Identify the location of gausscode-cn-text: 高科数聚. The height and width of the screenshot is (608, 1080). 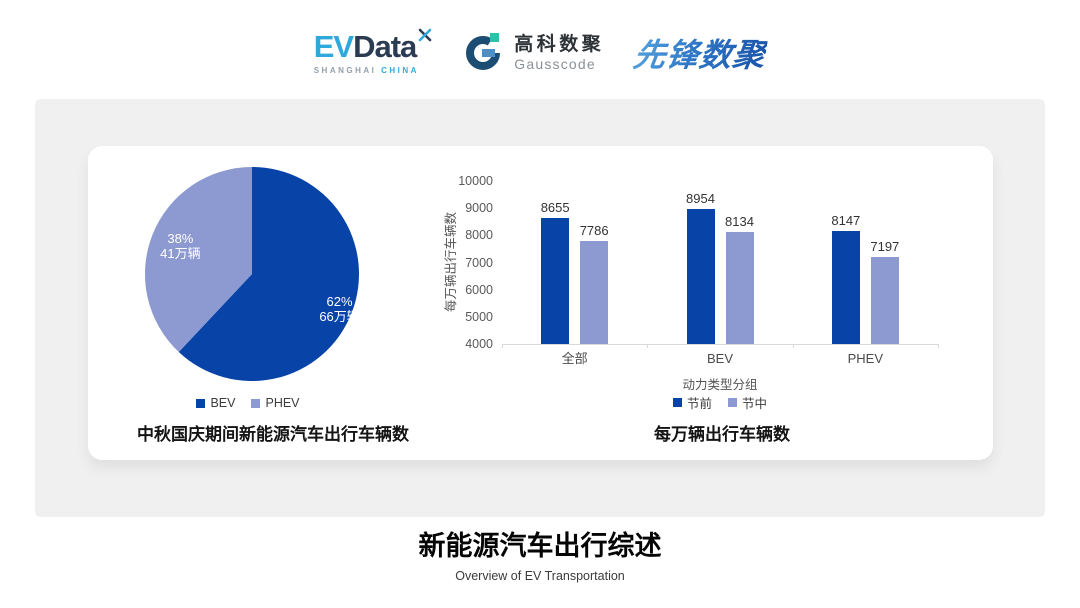
(559, 45).